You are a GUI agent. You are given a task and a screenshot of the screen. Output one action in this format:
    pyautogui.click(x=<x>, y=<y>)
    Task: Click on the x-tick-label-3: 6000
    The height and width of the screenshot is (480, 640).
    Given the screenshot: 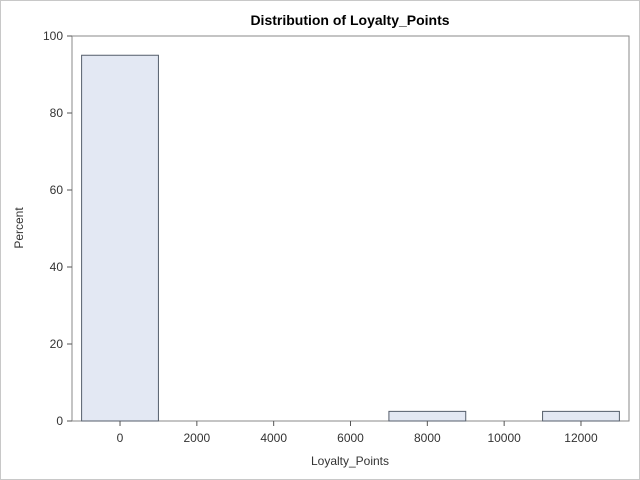 What is the action you would take?
    pyautogui.click(x=350, y=438)
    